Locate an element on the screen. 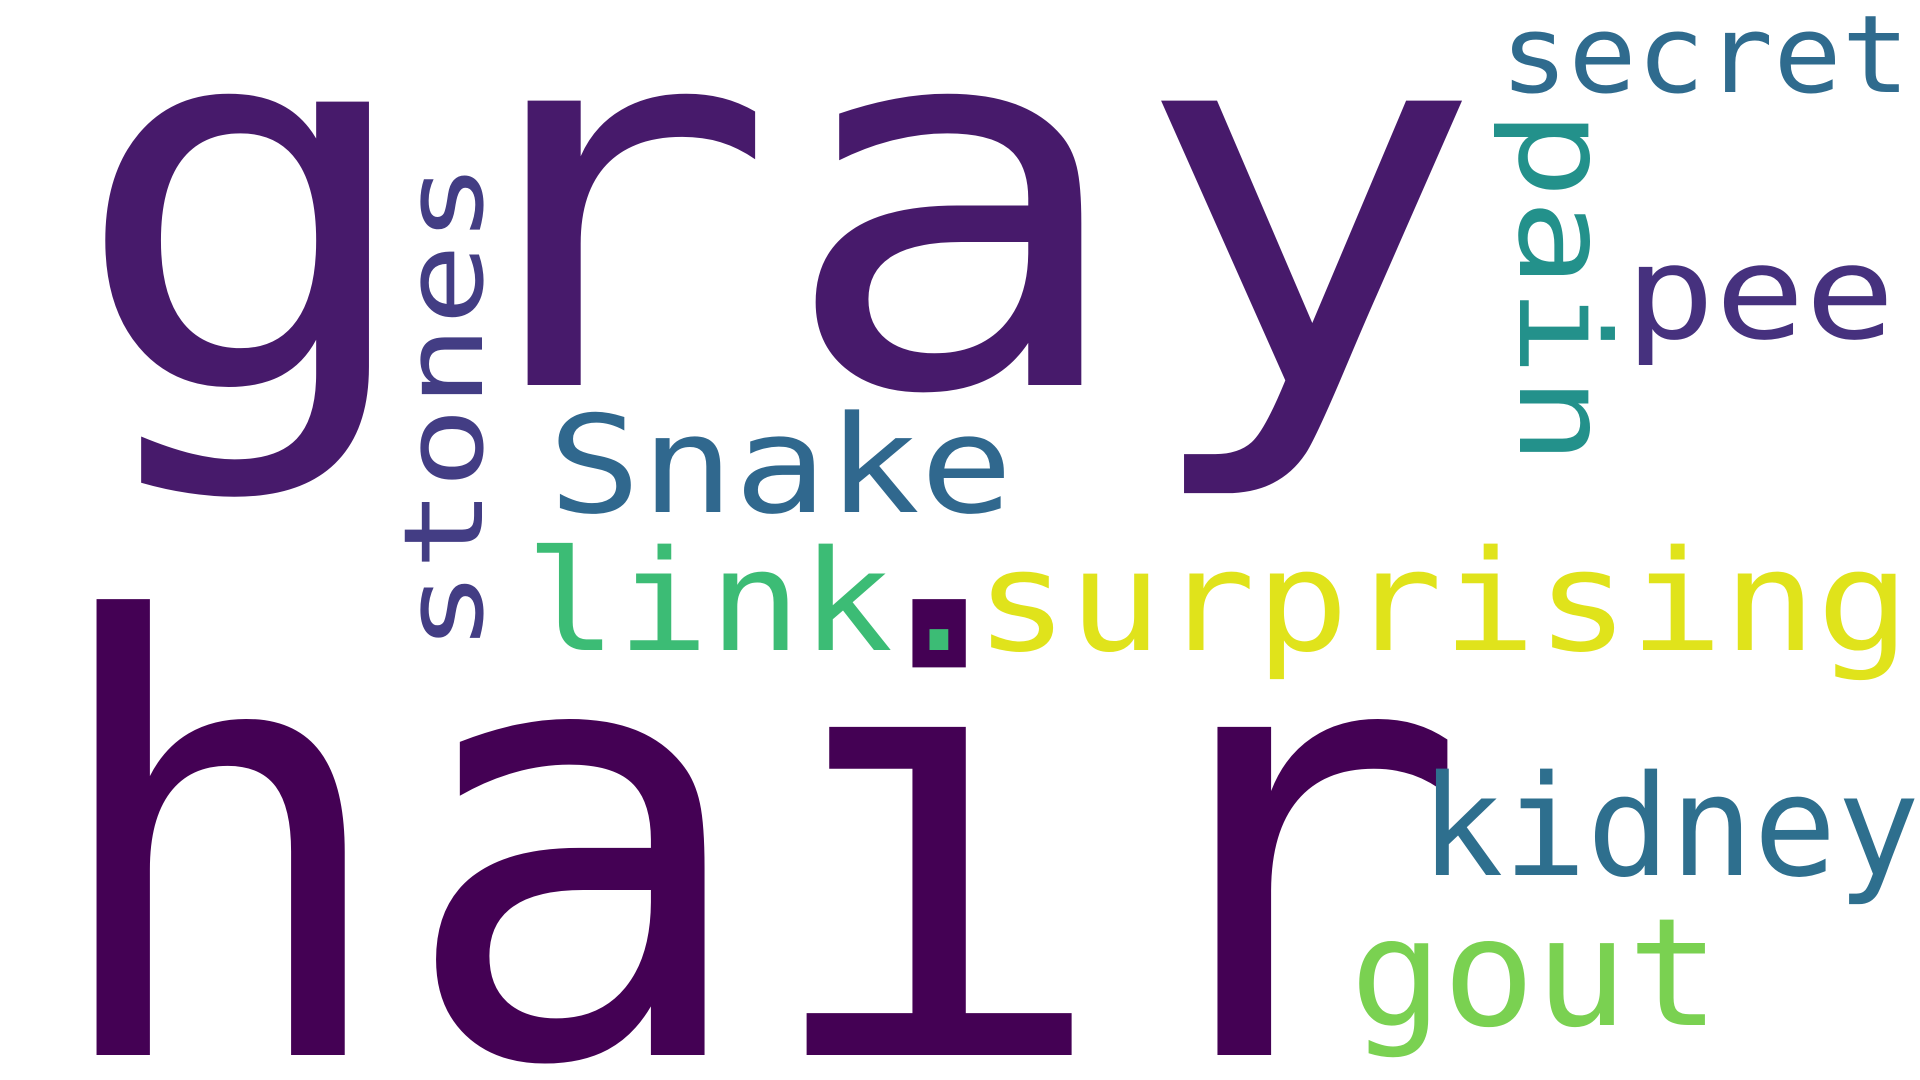  word-pee: pee is located at coordinates (1760, 293).